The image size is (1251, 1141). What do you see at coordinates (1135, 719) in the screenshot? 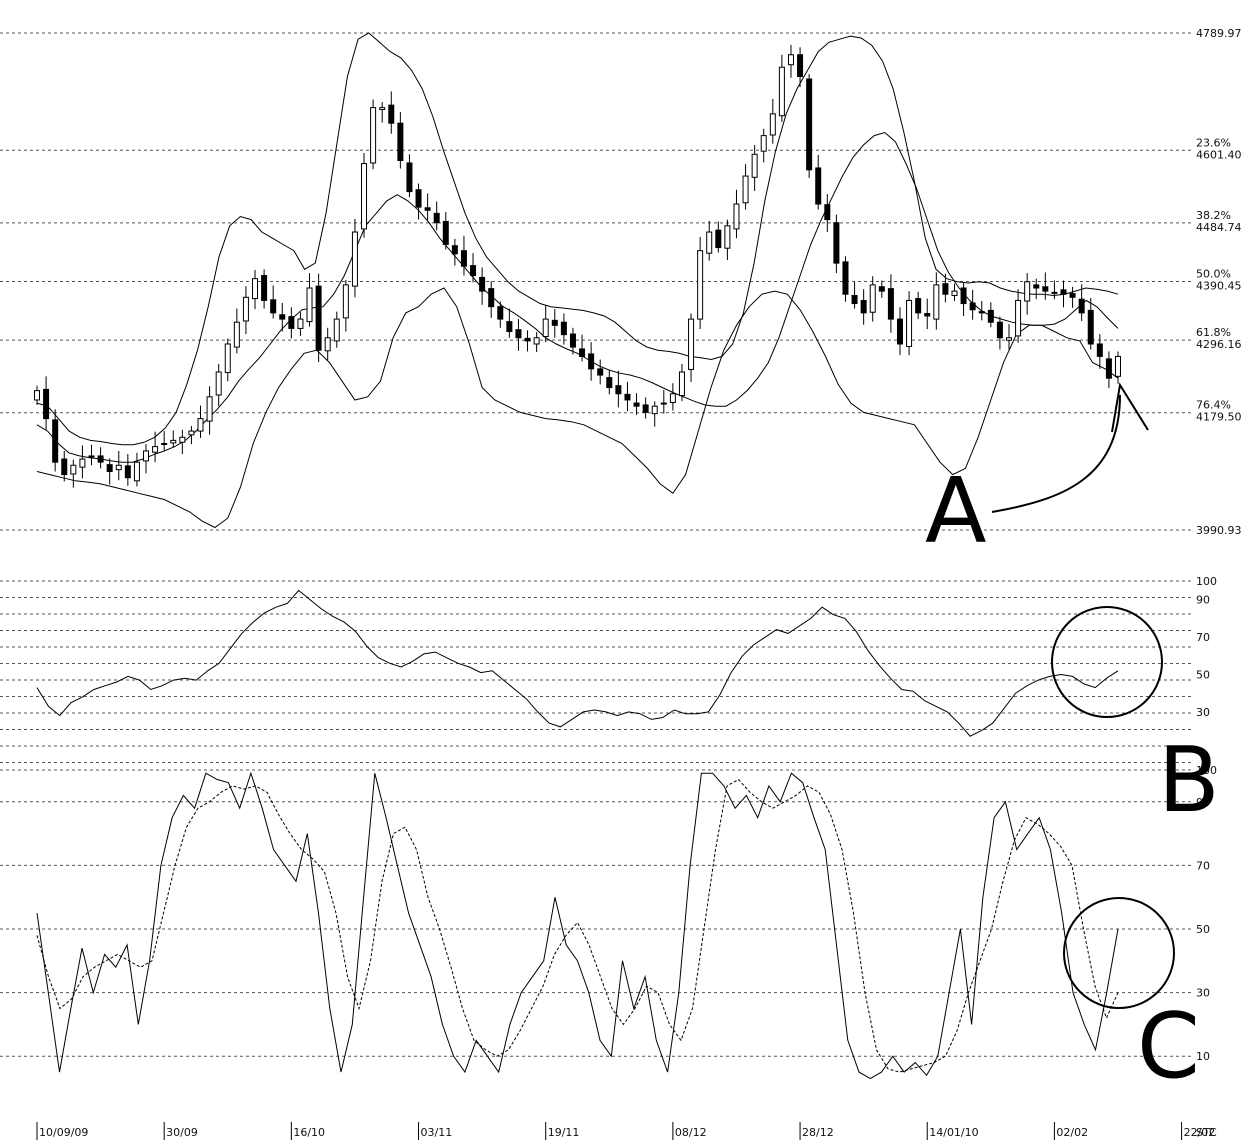
I see `annotation-b: B` at bounding box center [1135, 719].